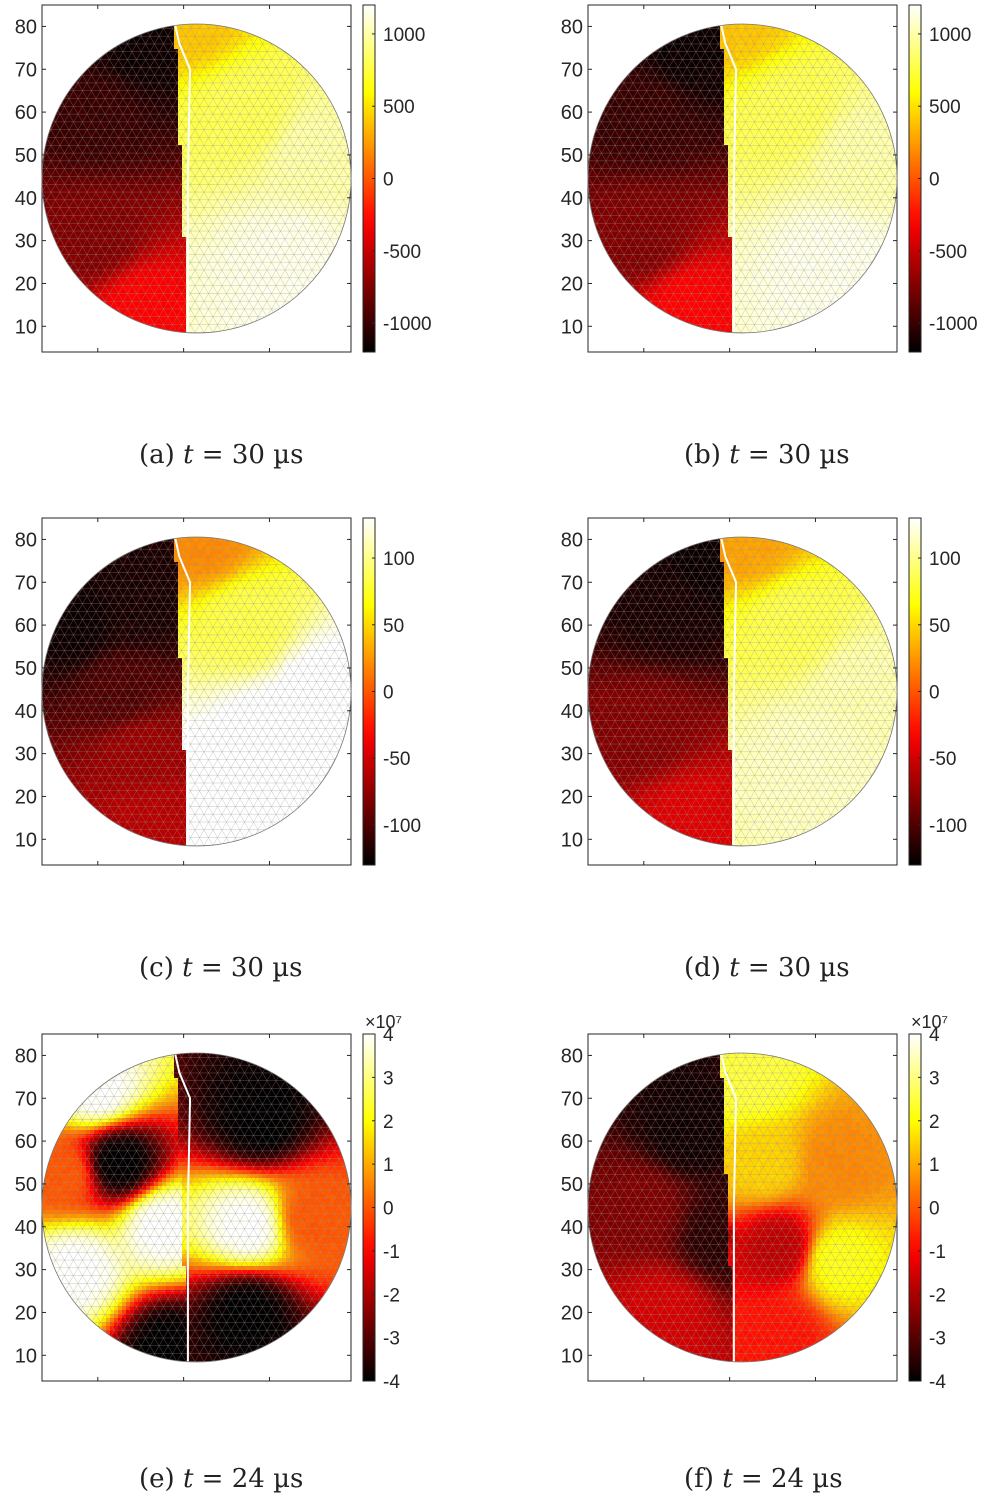  I want to click on caption-c: (c) t = 30 µs, so click(220, 968).